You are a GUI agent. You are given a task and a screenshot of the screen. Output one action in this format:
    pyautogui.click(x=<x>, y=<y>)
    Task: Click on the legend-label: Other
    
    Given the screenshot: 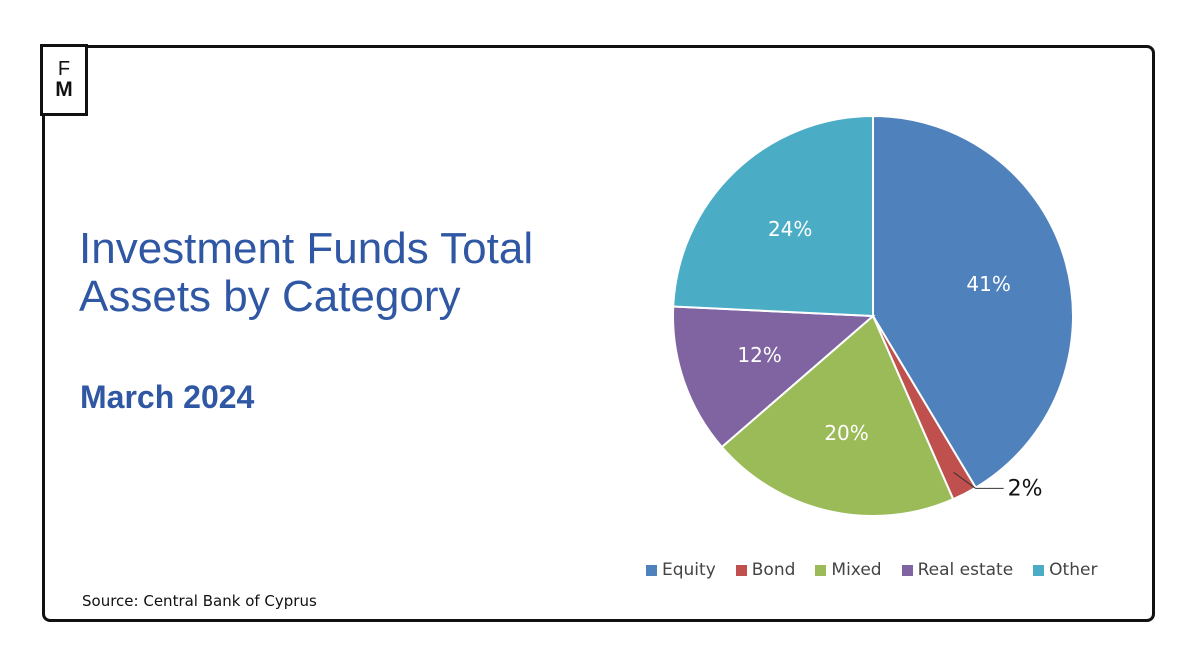 What is the action you would take?
    pyautogui.click(x=1073, y=570)
    